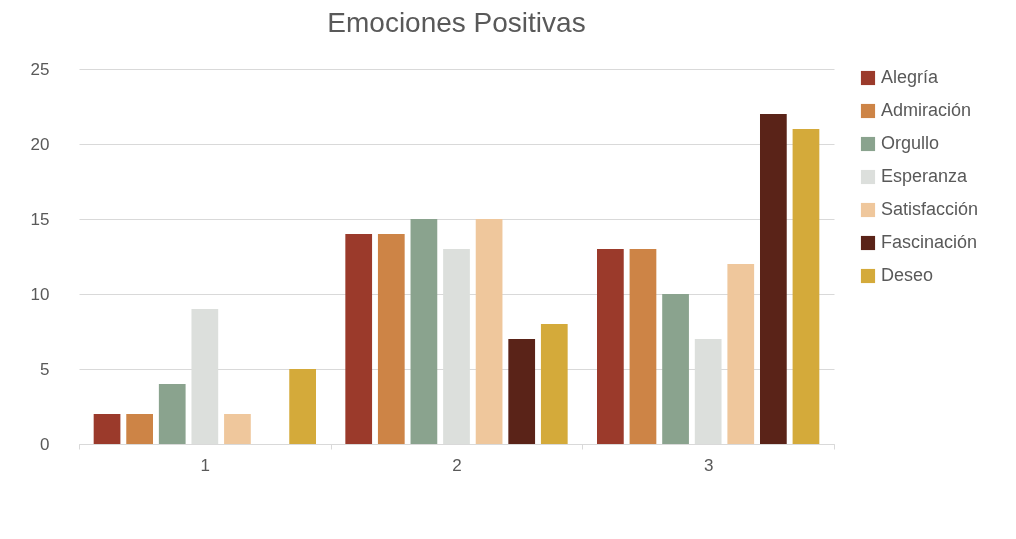 Image resolution: width=1016 pixels, height=539 pixels. What do you see at coordinates (925, 176) in the screenshot?
I see `legend-label: Esperanza` at bounding box center [925, 176].